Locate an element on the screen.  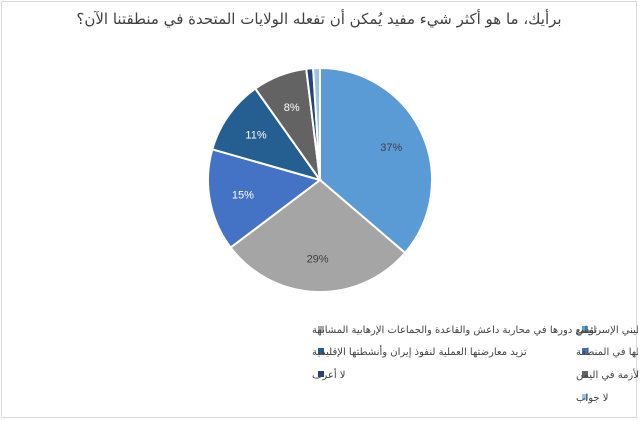
legend-label-5: لا أعرف is located at coordinates (329, 374).